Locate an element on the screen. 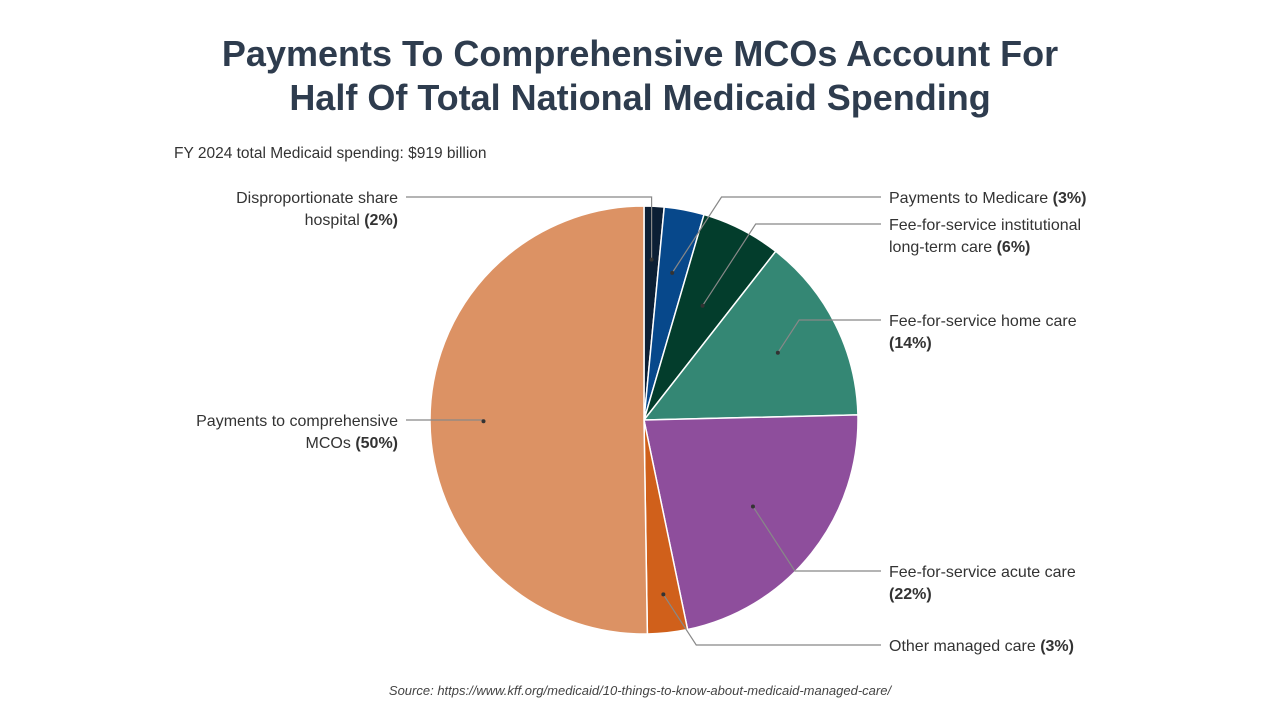  slice-label-1: Payments to Medicare (3%) is located at coordinates (987, 198).